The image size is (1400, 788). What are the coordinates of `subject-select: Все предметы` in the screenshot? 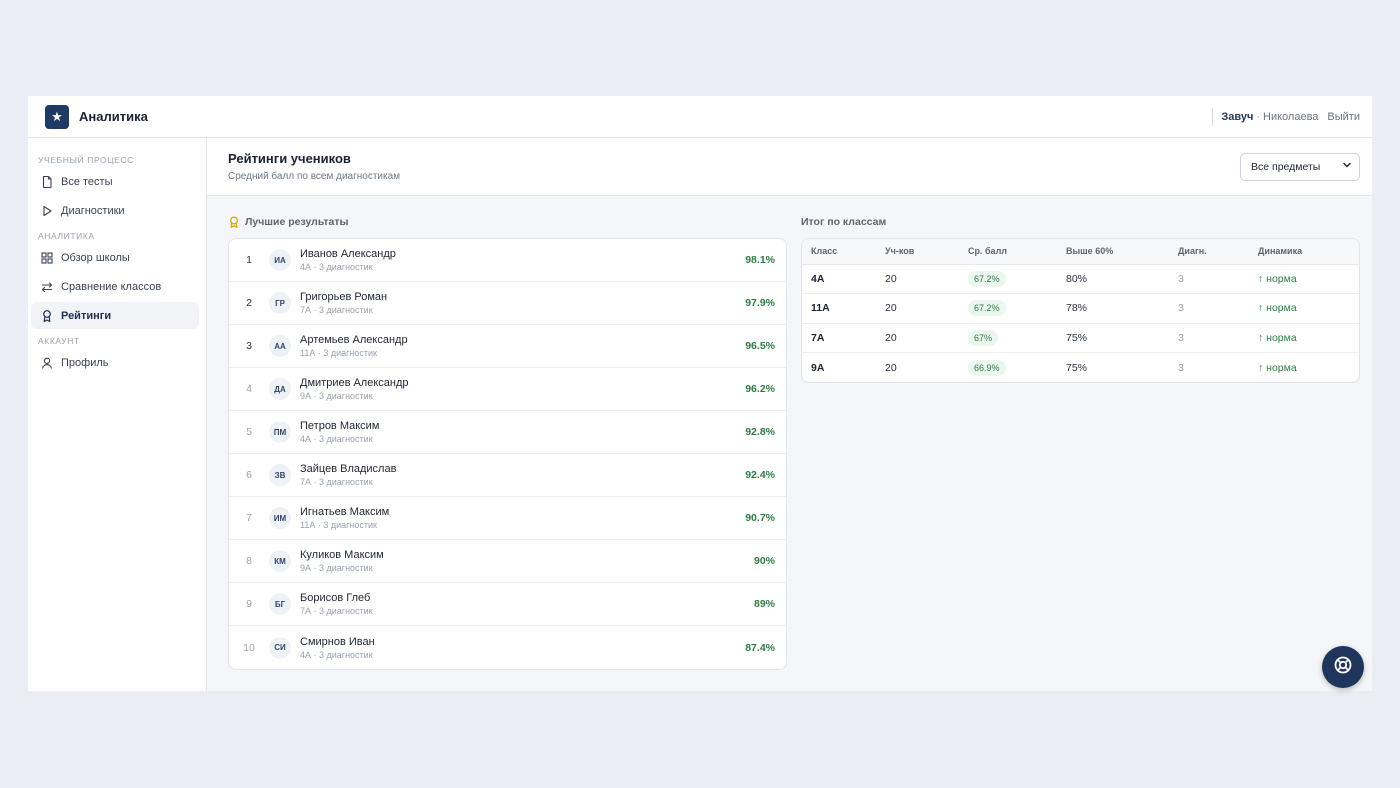 It's located at (1300, 166).